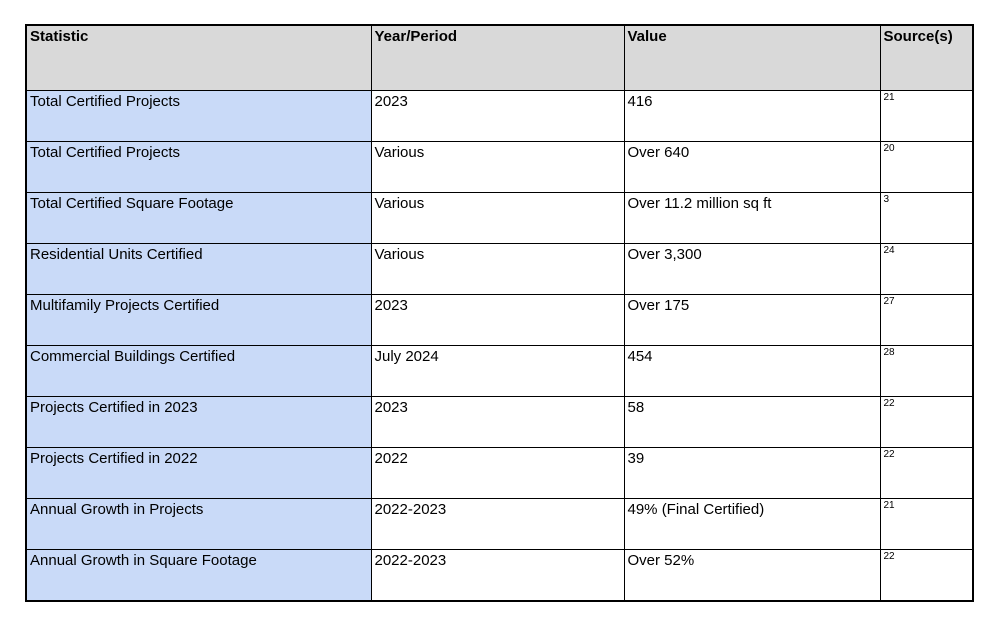 The height and width of the screenshot is (620, 1000). Describe the element at coordinates (752, 575) in the screenshot. I see `value-cell: Over 52%` at that location.